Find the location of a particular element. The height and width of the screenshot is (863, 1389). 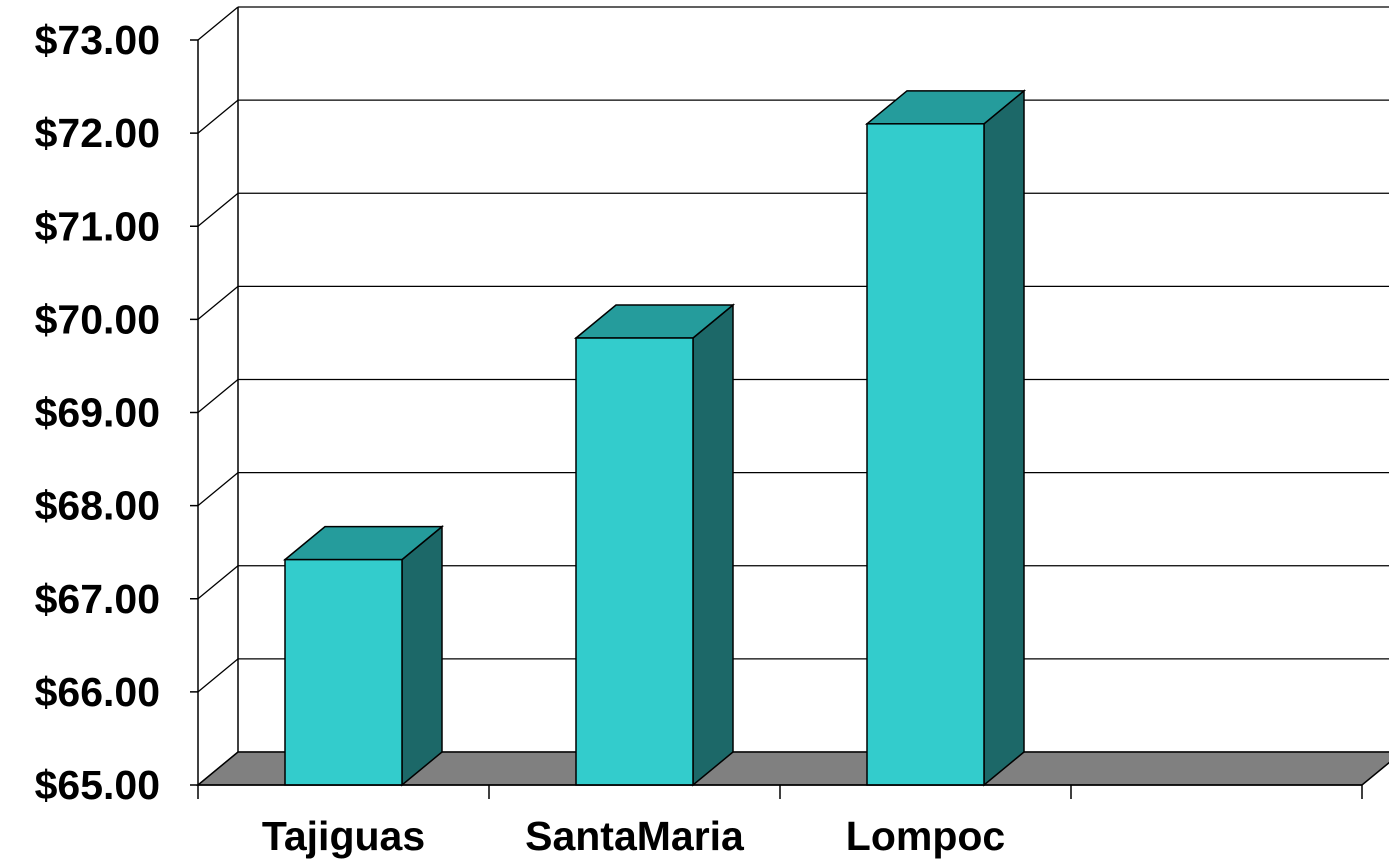

x-axis: Tajiguas SantaMaria Lompoc is located at coordinates (780, 821).